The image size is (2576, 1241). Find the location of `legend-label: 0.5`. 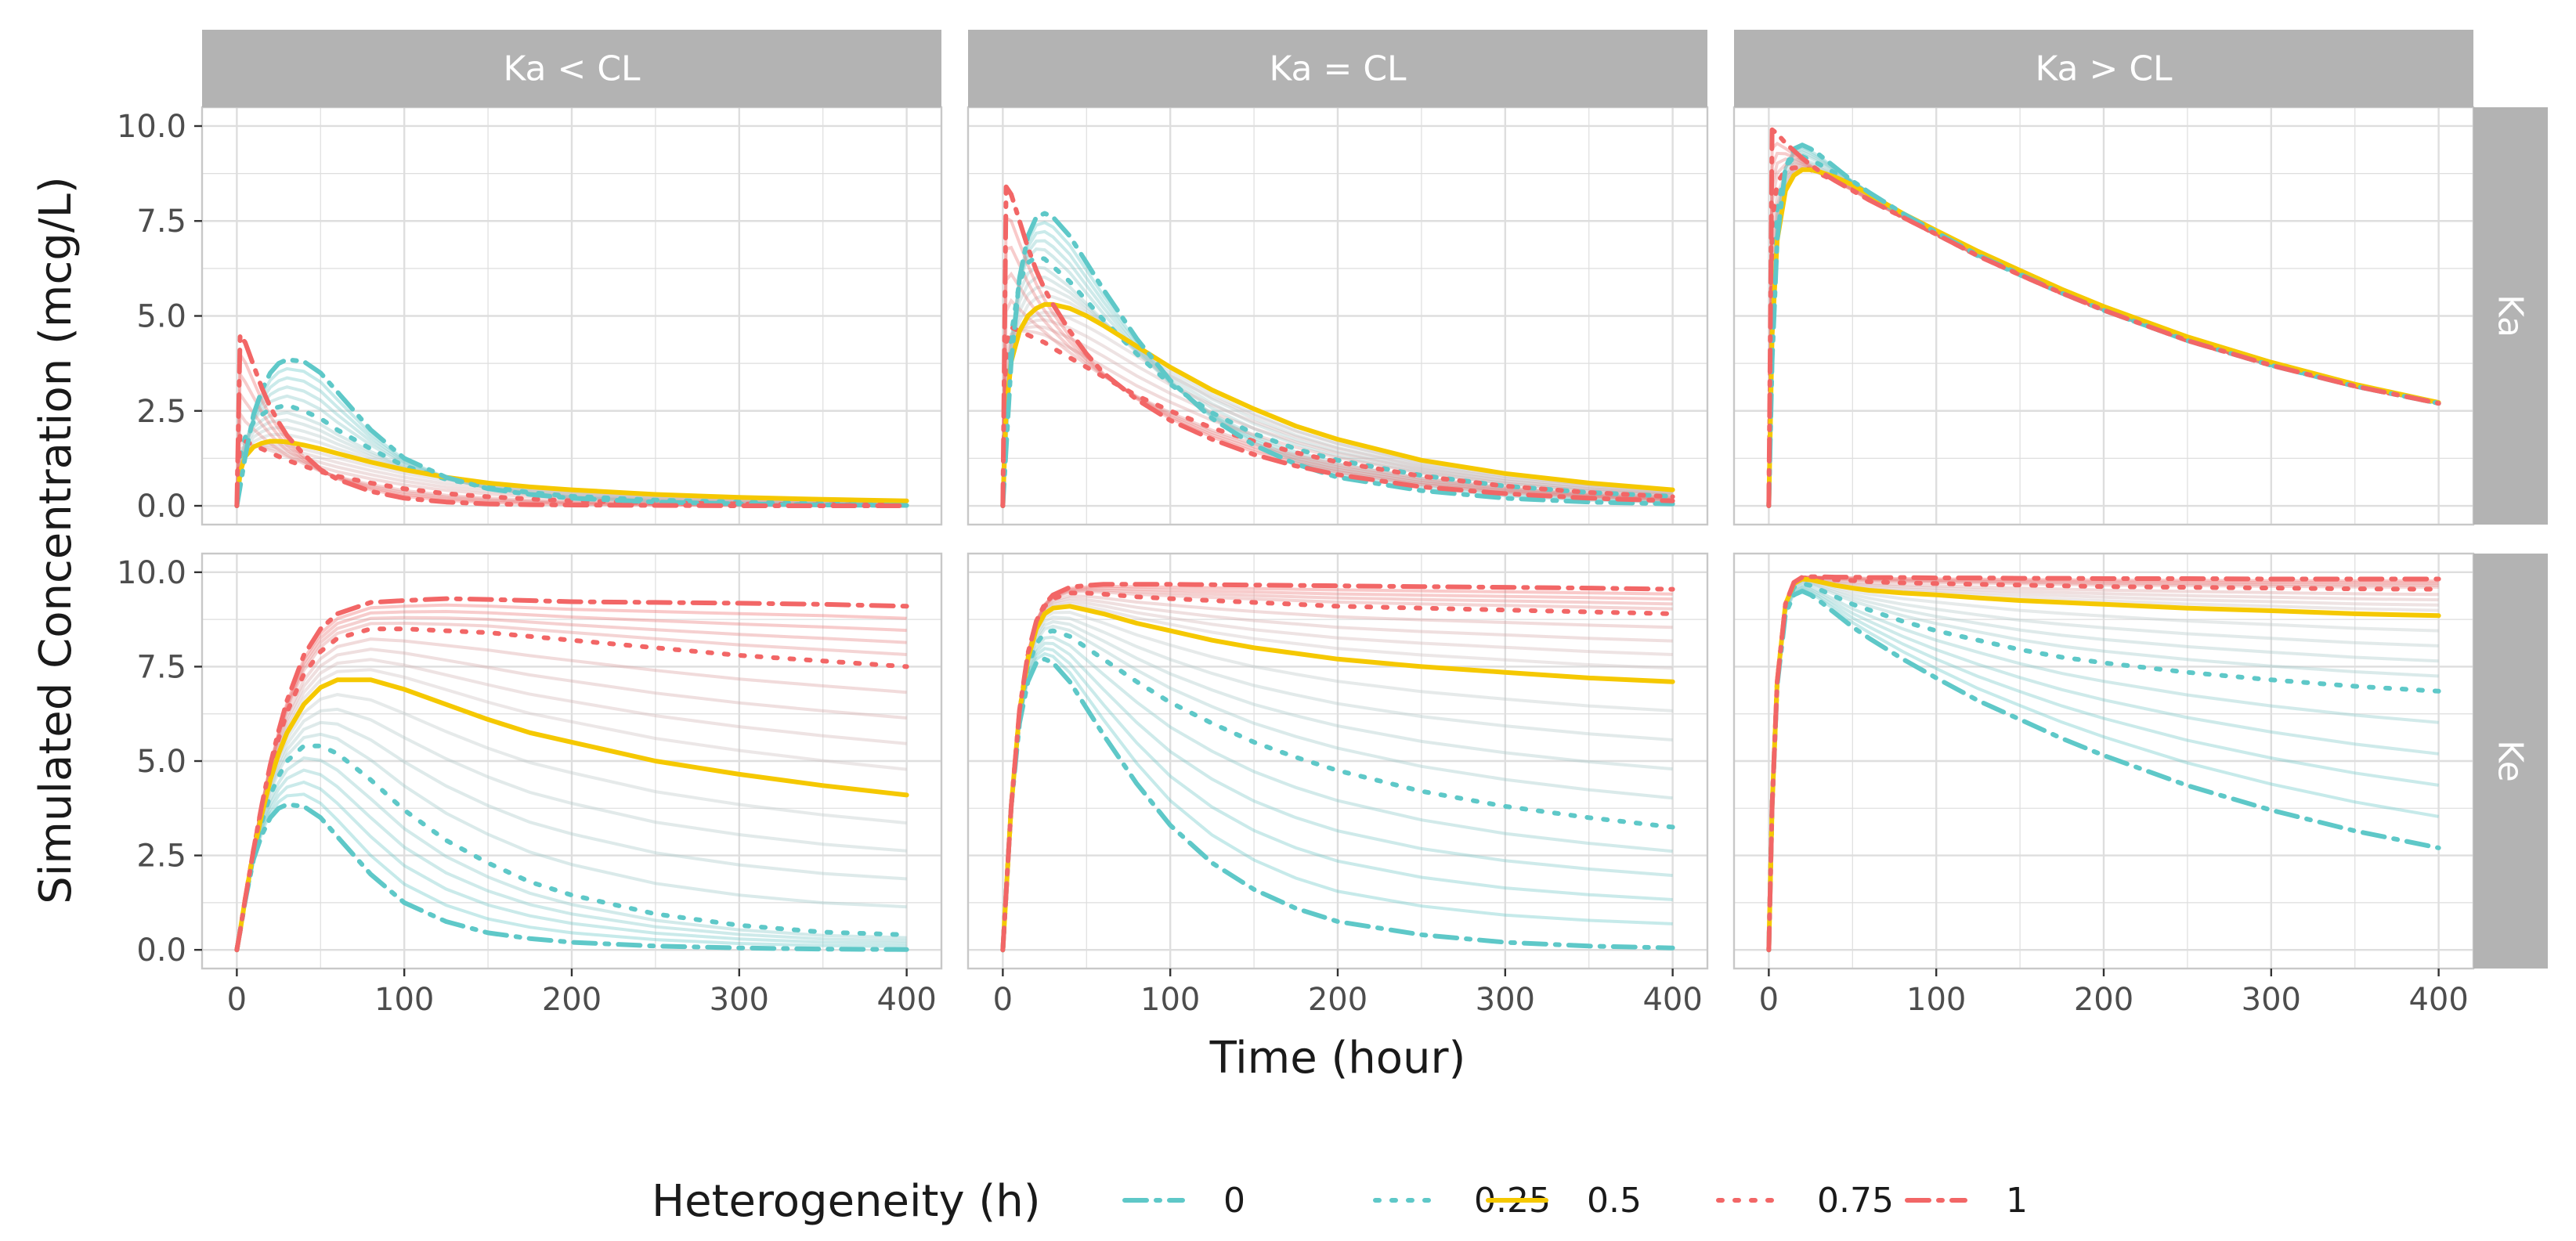

legend-label: 0.5 is located at coordinates (1614, 1201).